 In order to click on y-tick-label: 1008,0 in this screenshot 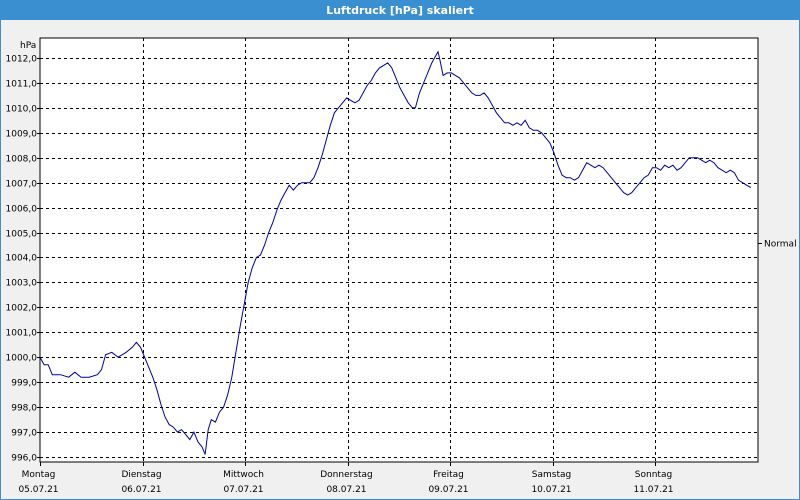, I will do `click(22, 160)`.